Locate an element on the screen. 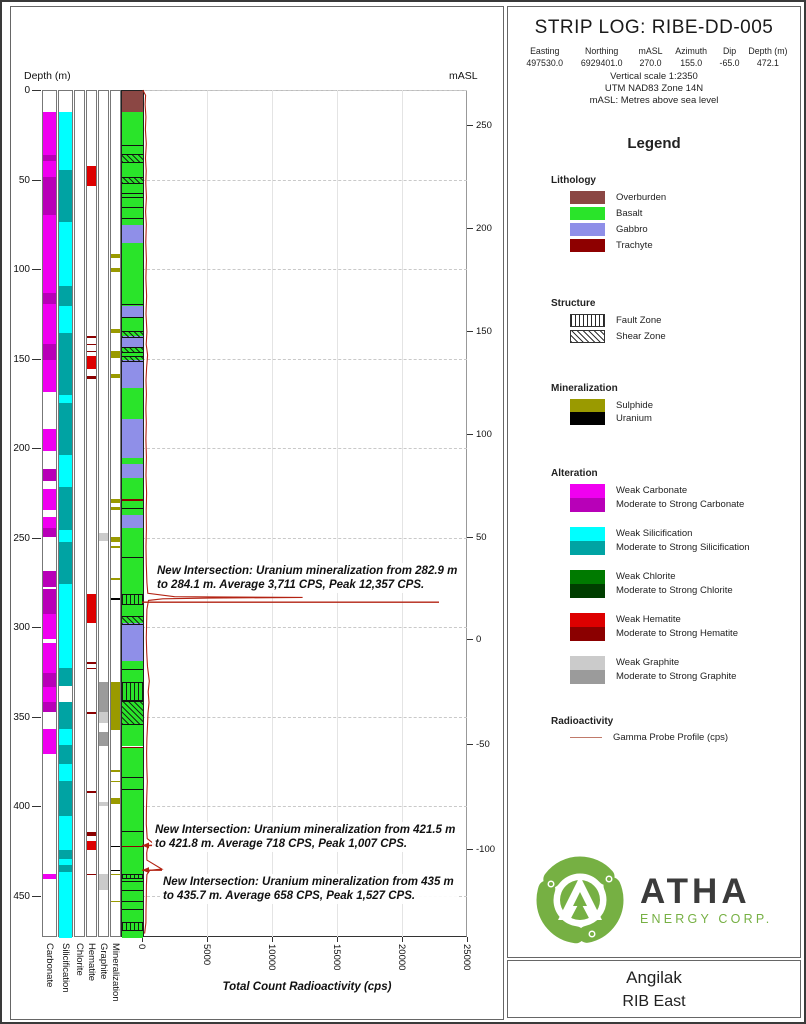 The image size is (806, 1024). collar-field-value: -65.0 is located at coordinates (729, 63).